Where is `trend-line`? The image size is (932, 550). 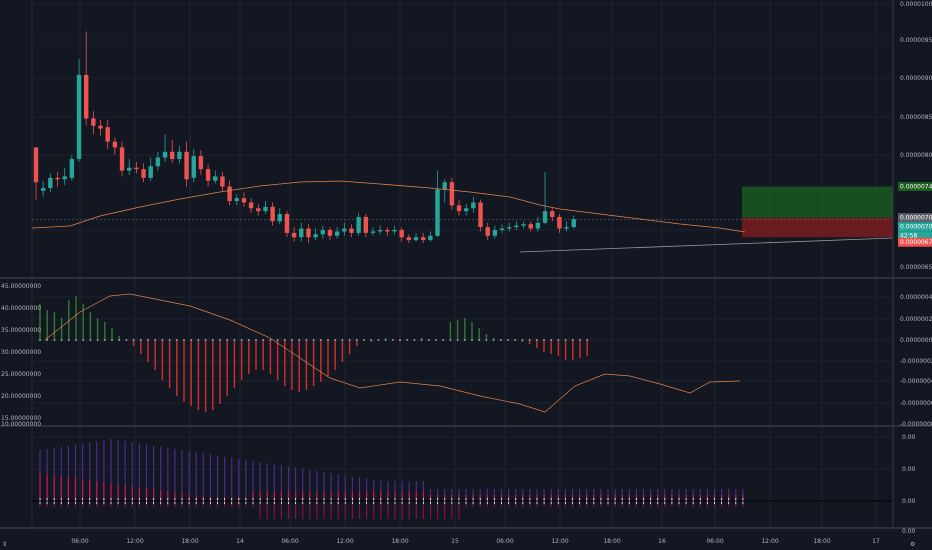
trend-line is located at coordinates (706, 245).